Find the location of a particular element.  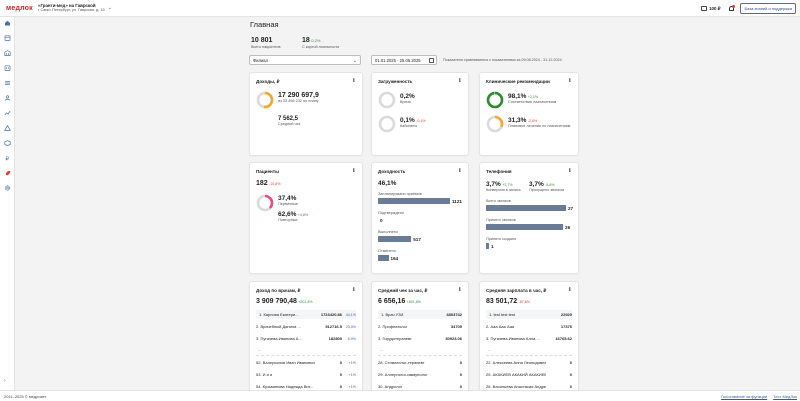

knowledge-base-button: База знаний и поддержка is located at coordinates (768, 8).